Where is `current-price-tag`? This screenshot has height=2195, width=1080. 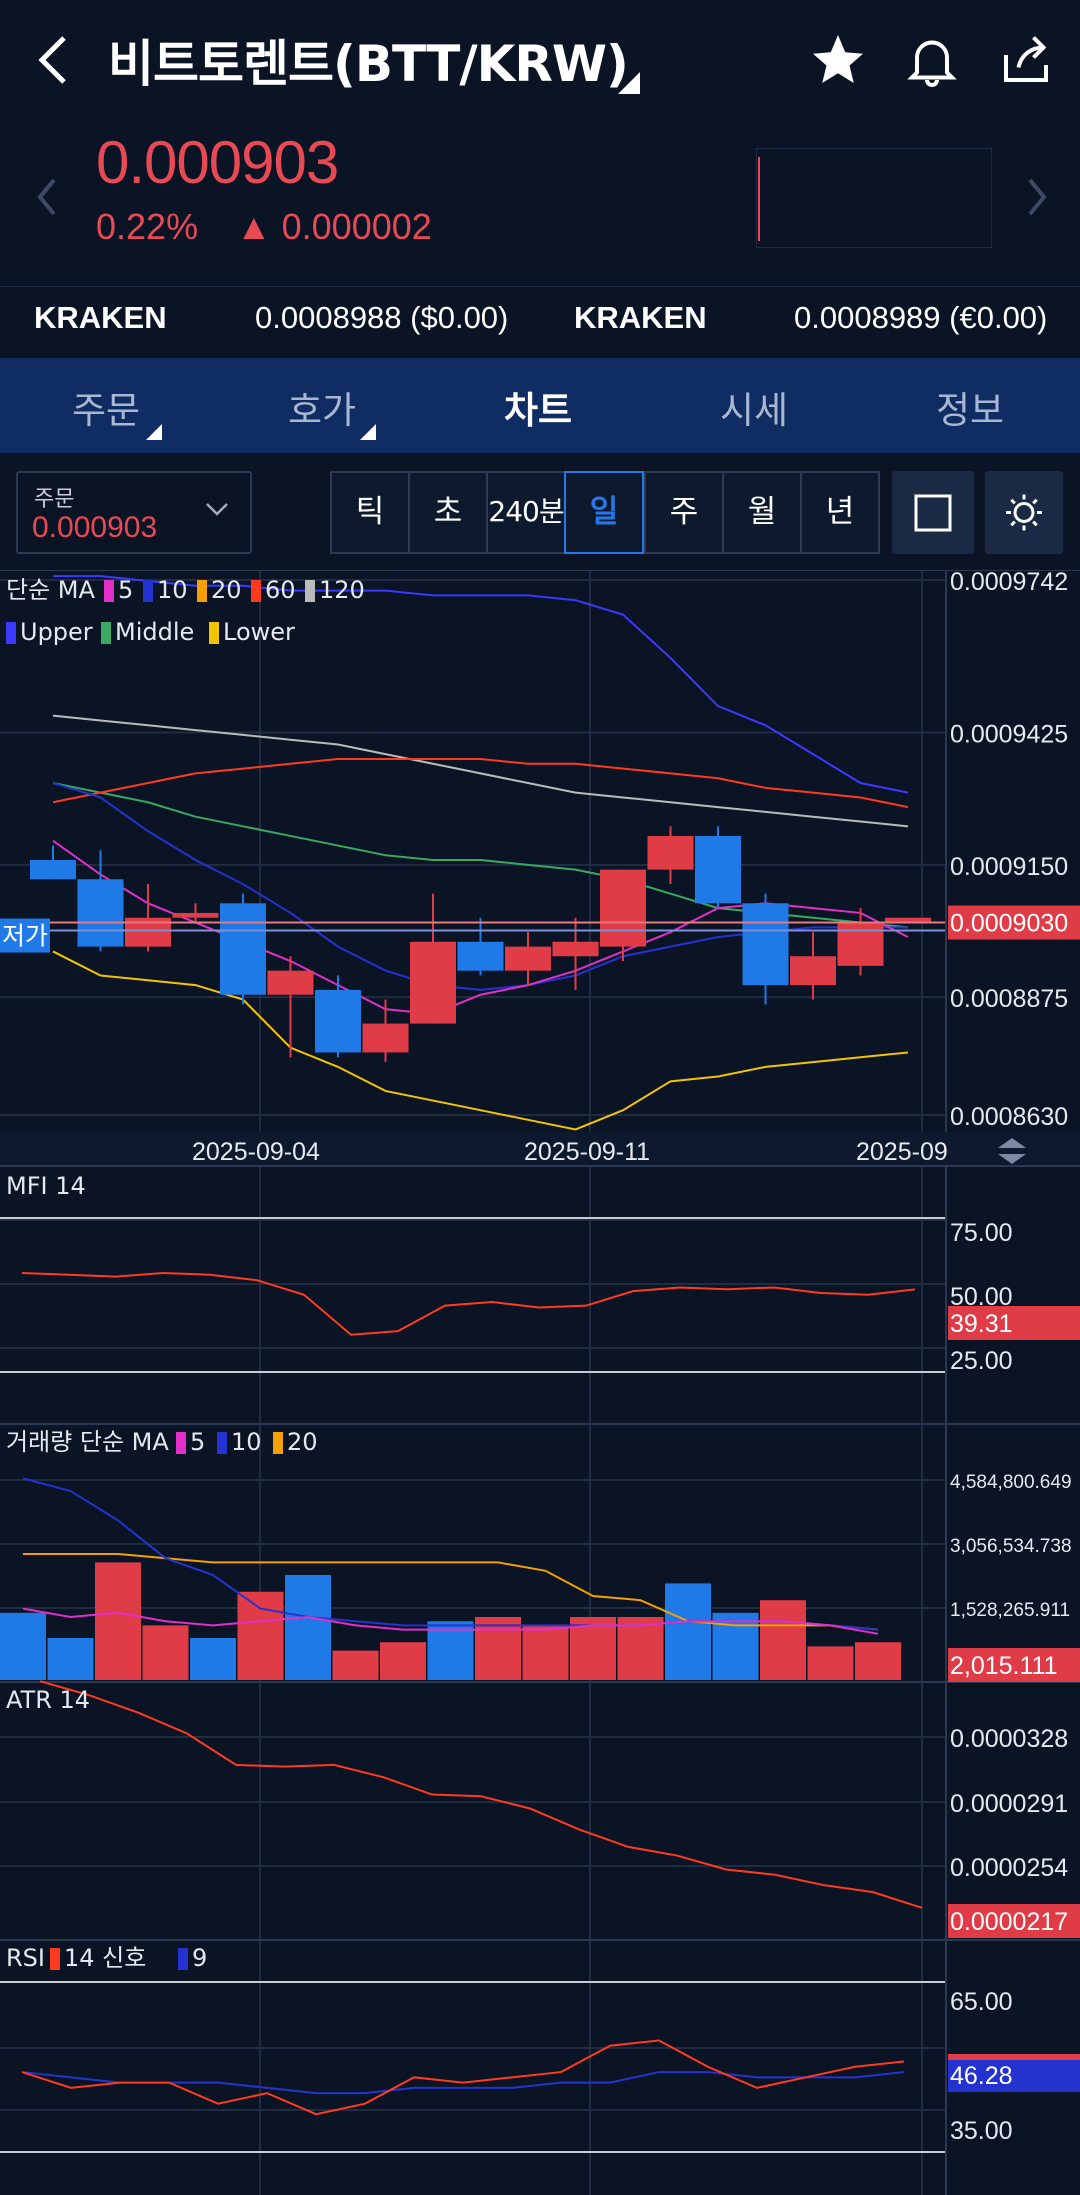
current-price-tag is located at coordinates (1014, 922).